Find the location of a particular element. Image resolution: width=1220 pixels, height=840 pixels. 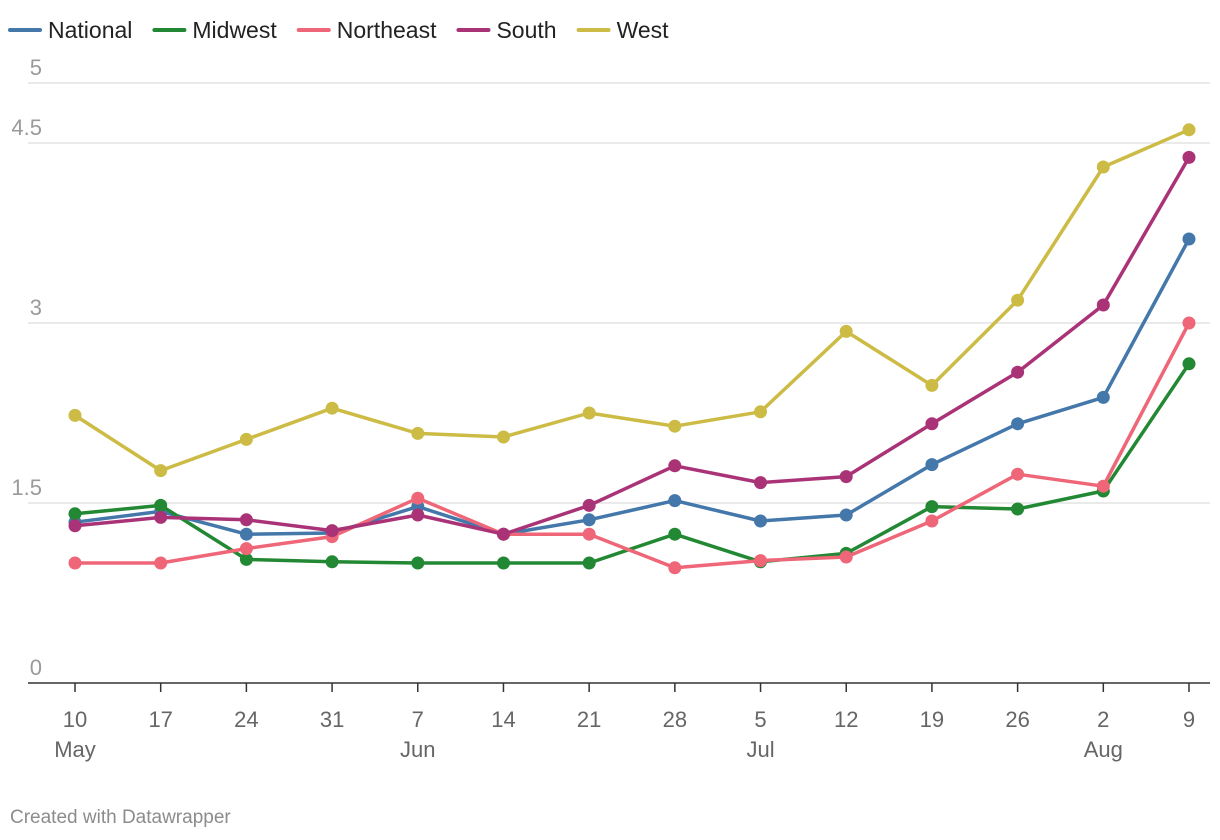

x-tick-label: 19 is located at coordinates (932, 719).